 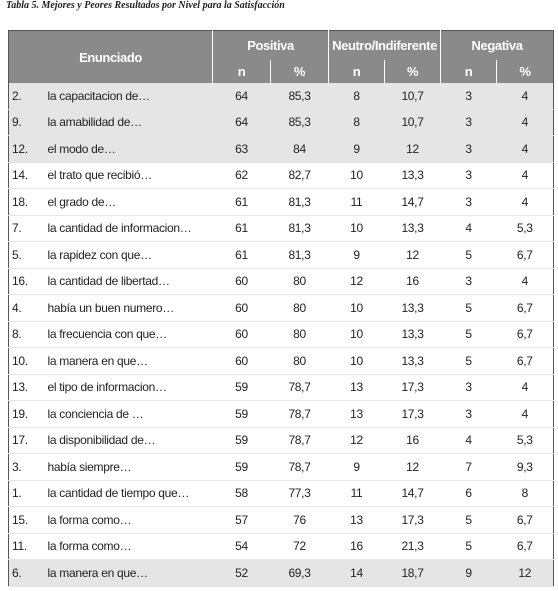 I want to click on value-cell: 16, so click(x=356, y=546).